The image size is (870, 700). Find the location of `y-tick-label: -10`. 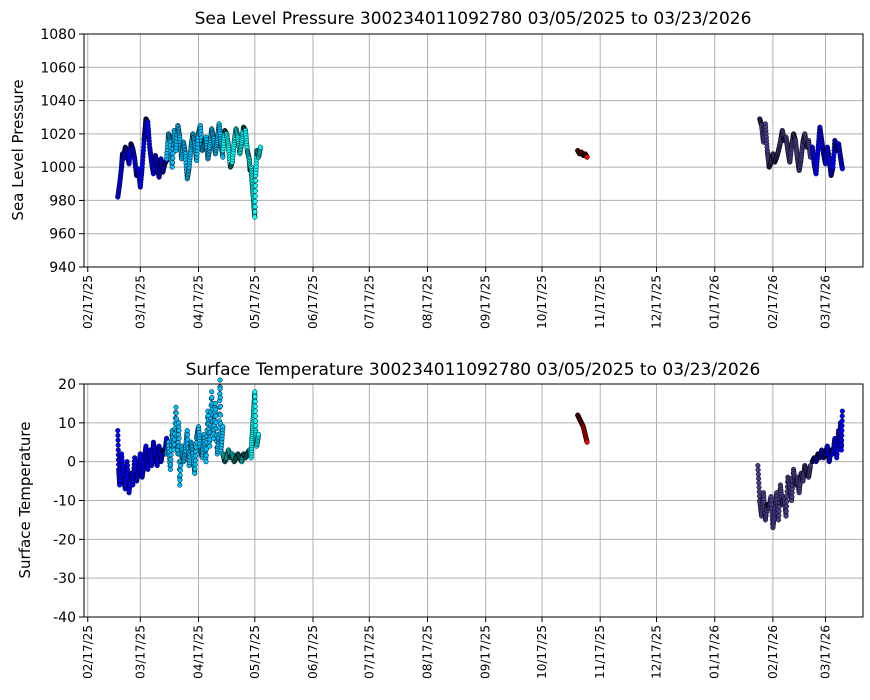

y-tick-label: -10 is located at coordinates (64, 502).